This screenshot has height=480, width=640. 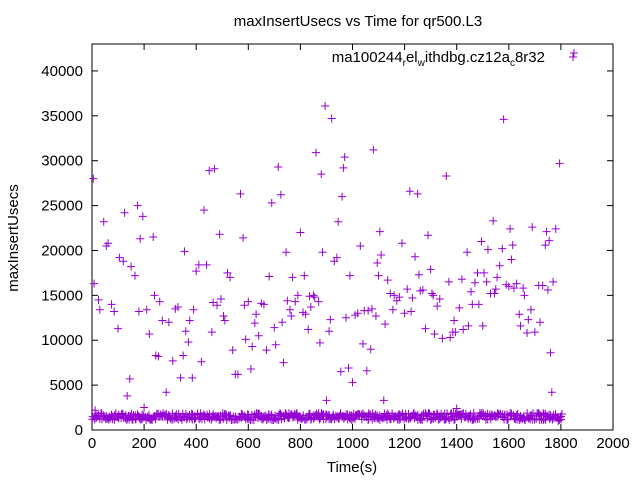 I want to click on y-tick-label: 0, so click(x=79, y=430).